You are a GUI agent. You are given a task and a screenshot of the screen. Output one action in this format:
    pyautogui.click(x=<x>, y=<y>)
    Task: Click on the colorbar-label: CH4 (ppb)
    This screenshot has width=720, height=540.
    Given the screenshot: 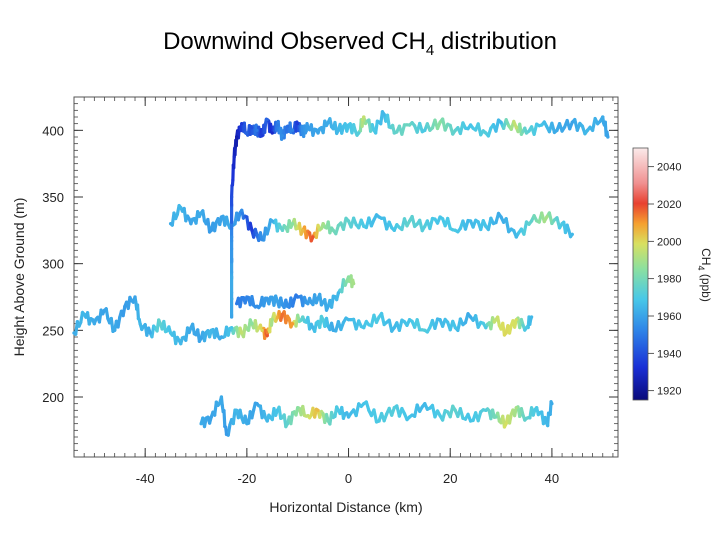 What is the action you would take?
    pyautogui.click(x=704, y=275)
    